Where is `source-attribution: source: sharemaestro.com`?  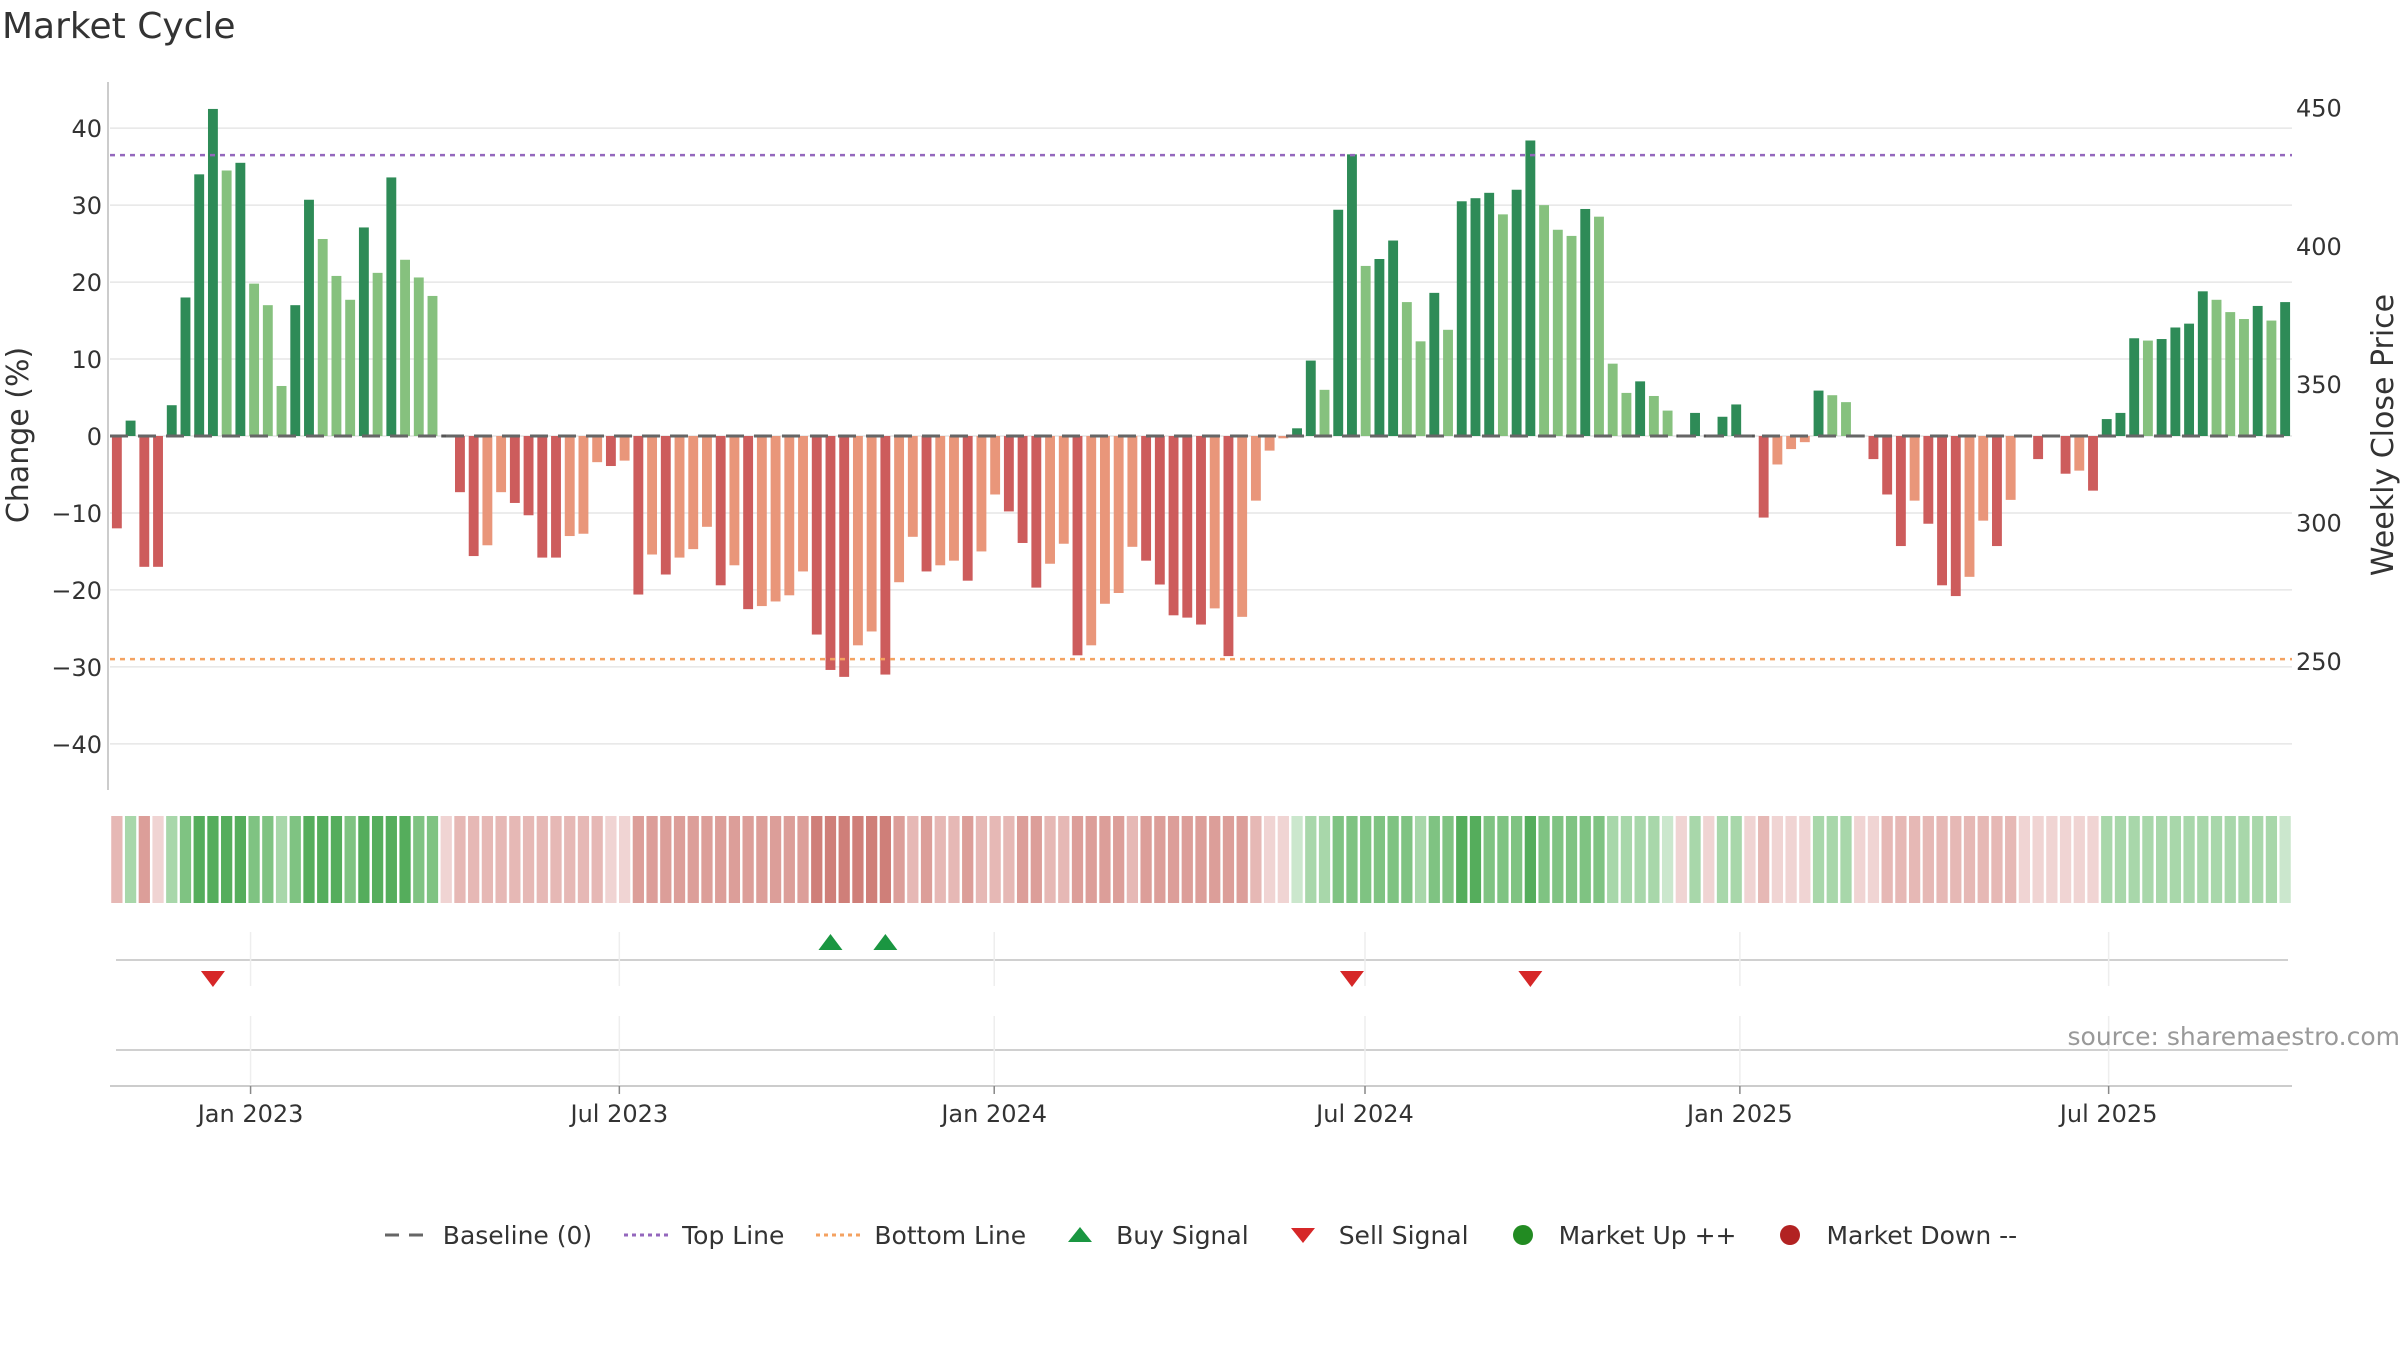
source-attribution: source: sharemaestro.com is located at coordinates (2233, 1036).